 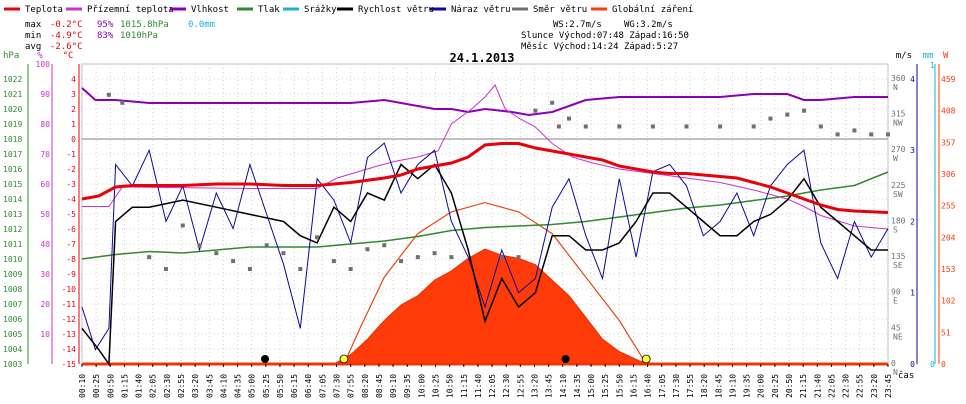 What do you see at coordinates (223, 386) in the screenshot?
I see `x-tick-label: 04:10` at bounding box center [223, 386].